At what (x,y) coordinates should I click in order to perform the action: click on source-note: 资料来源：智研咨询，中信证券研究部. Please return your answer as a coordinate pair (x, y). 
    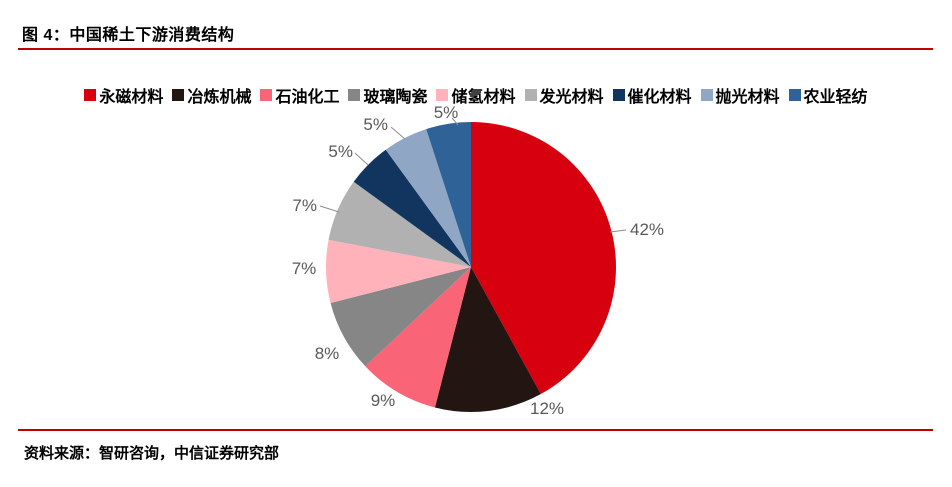
    Looking at the image, I should click on (152, 453).